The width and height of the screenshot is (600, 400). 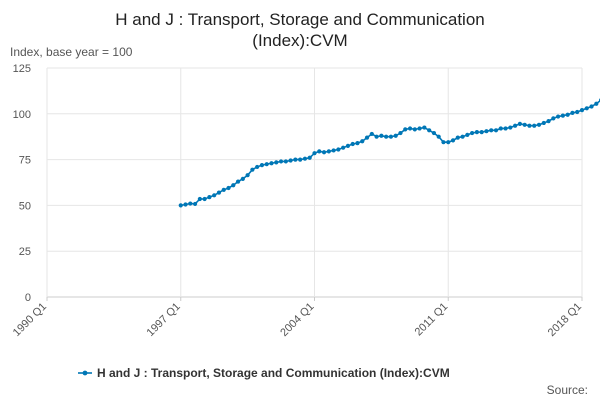 What do you see at coordinates (30, 320) in the screenshot?
I see `x-tick-label: 1990 Q1` at bounding box center [30, 320].